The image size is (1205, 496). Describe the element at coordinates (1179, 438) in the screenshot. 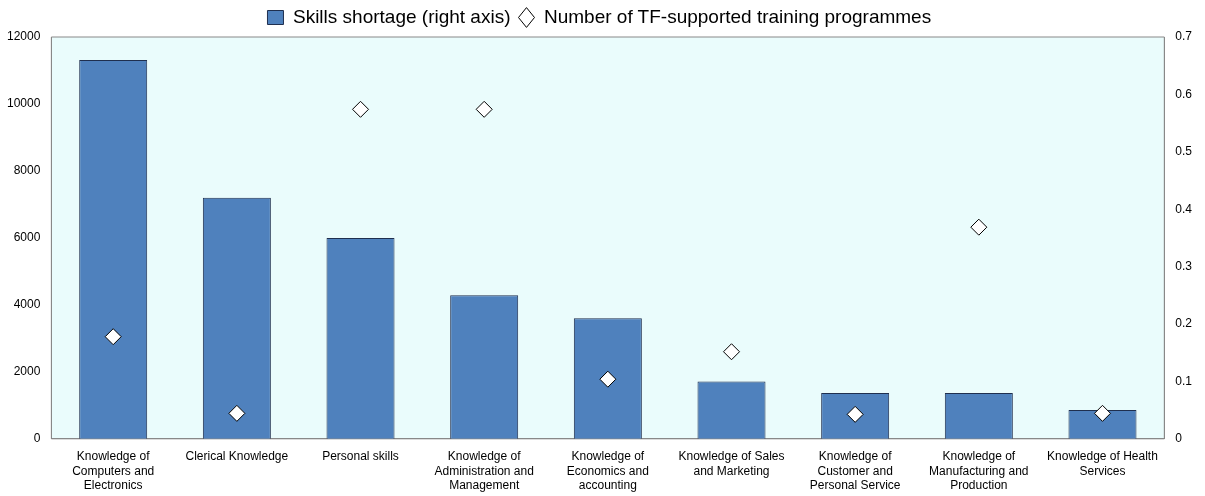

I see `y2-tick-label: 0` at that location.